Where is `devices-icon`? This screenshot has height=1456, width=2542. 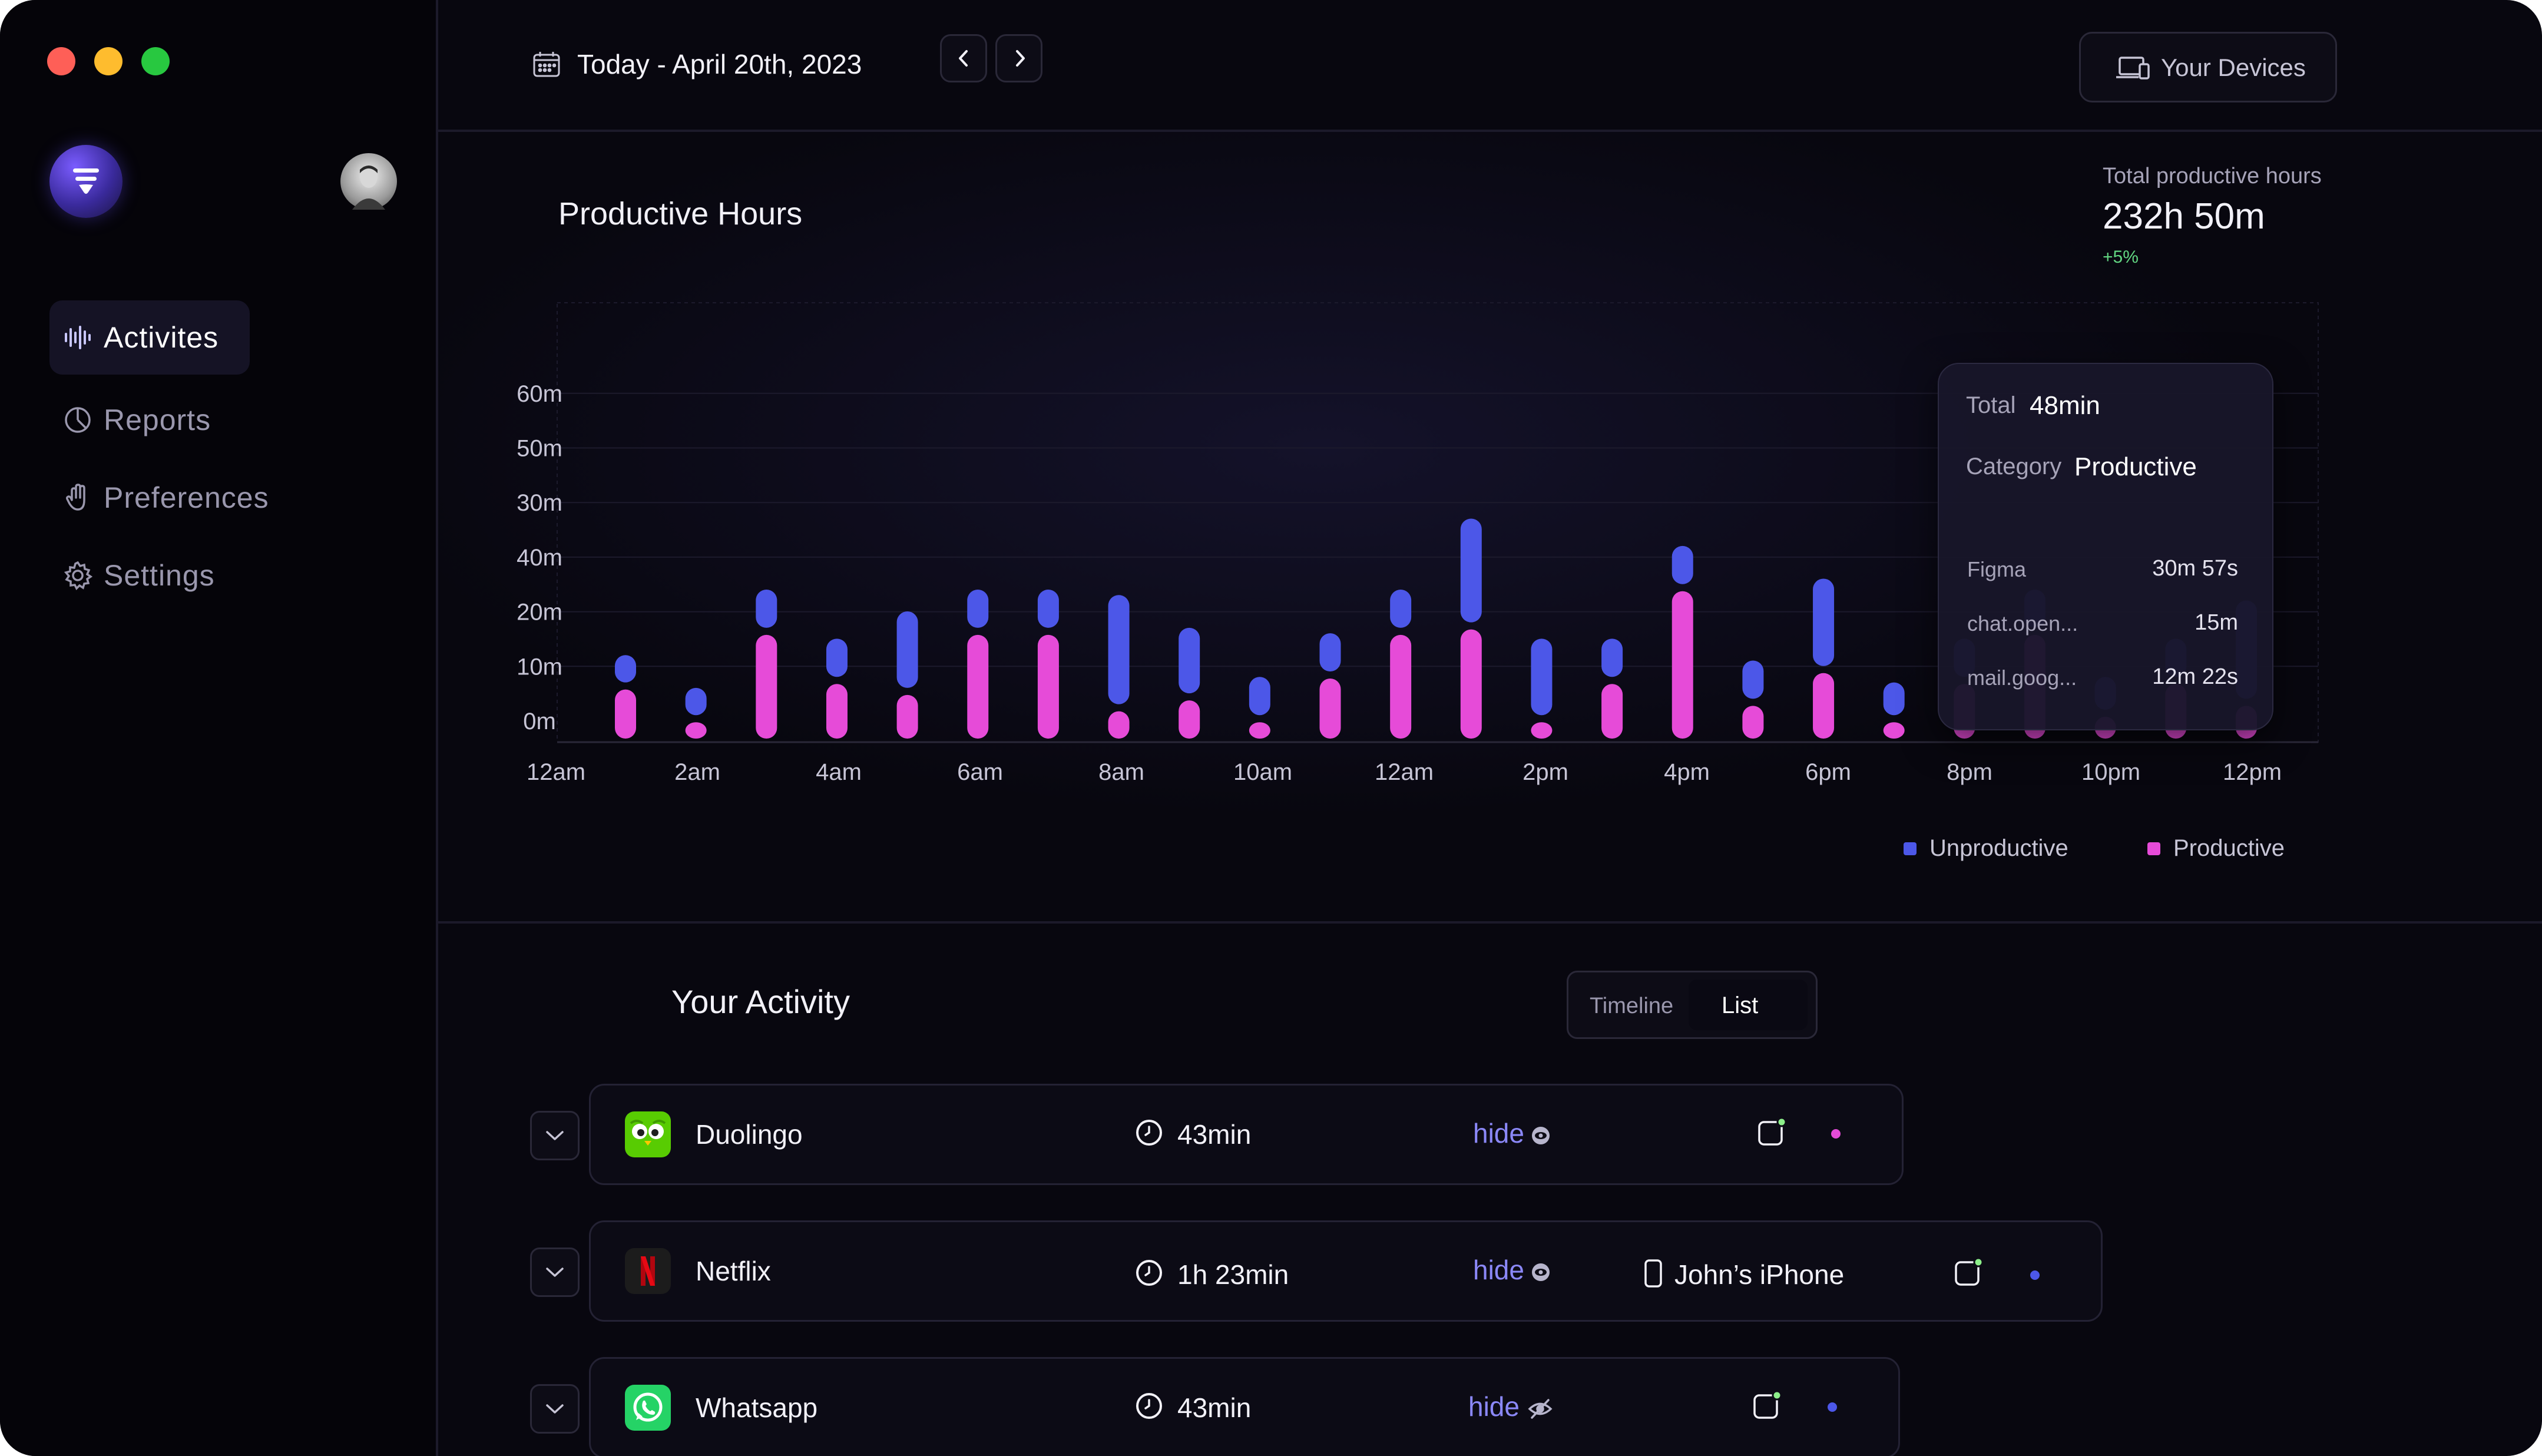 devices-icon is located at coordinates (2132, 70).